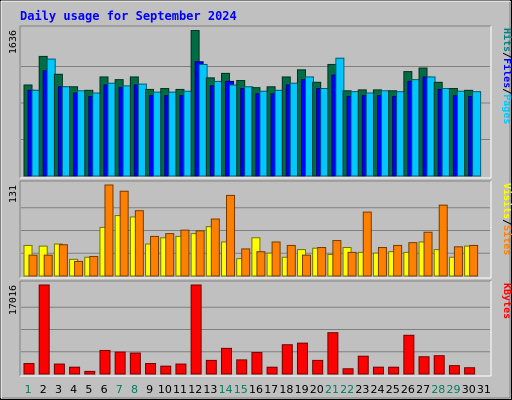 The width and height of the screenshot is (512, 400). What do you see at coordinates (332, 389) in the screenshot?
I see `day-label: 21` at bounding box center [332, 389].